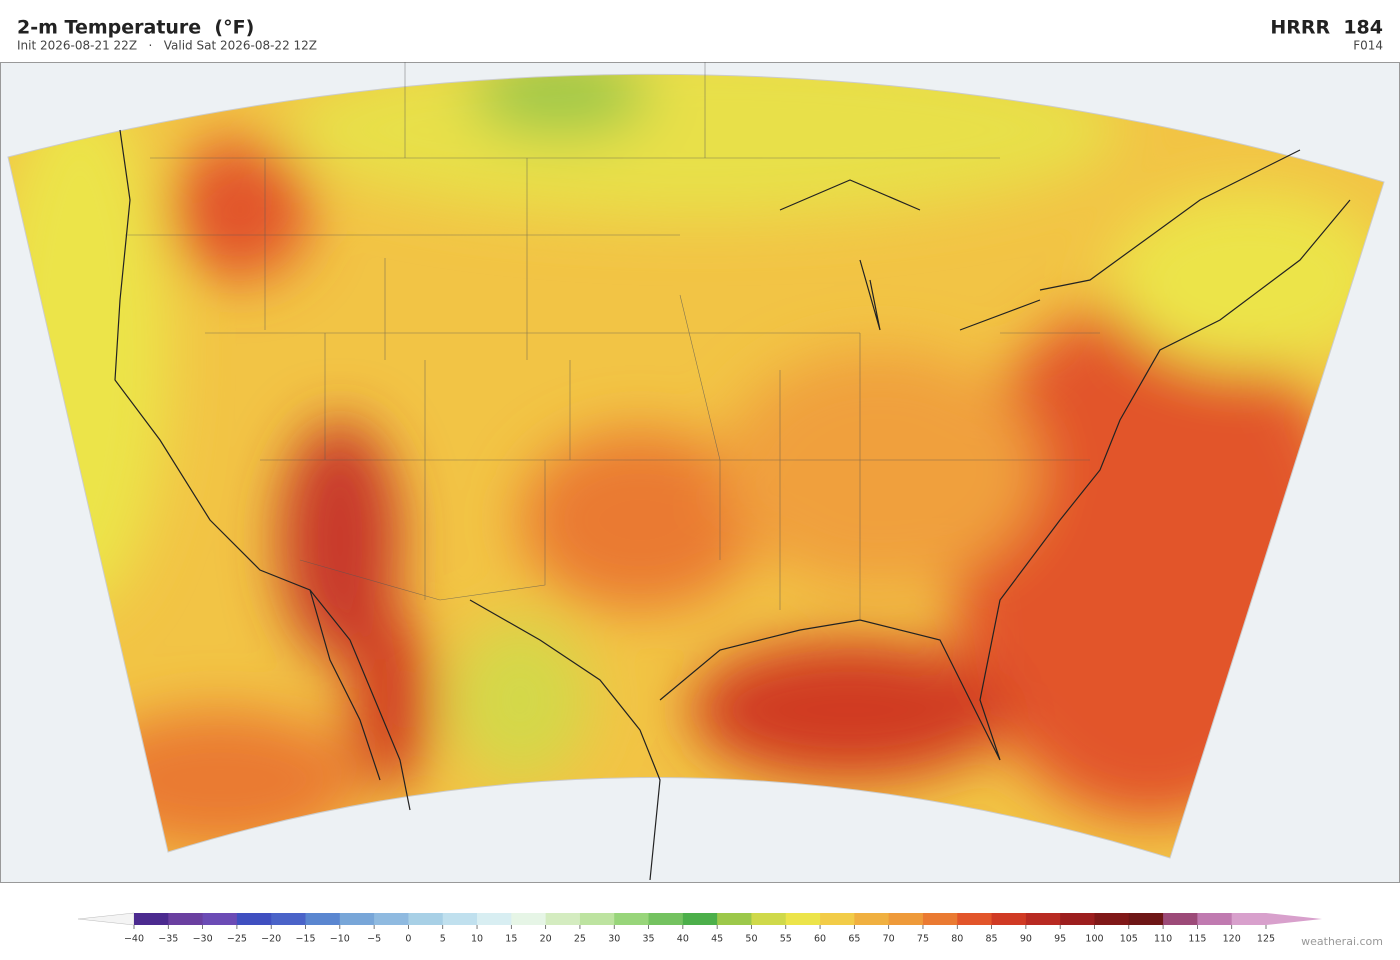  I want to click on colorbar-tick-label: 45, so click(717, 939).